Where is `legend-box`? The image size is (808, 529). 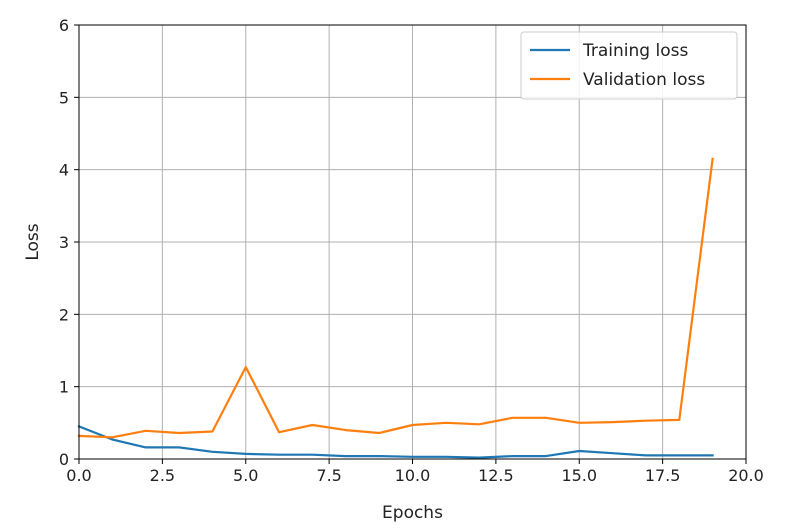 legend-box is located at coordinates (629, 65).